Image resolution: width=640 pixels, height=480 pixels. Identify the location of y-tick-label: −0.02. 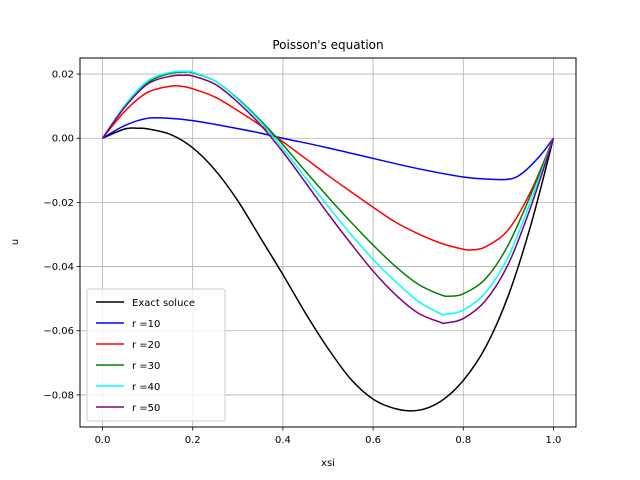
(58, 203).